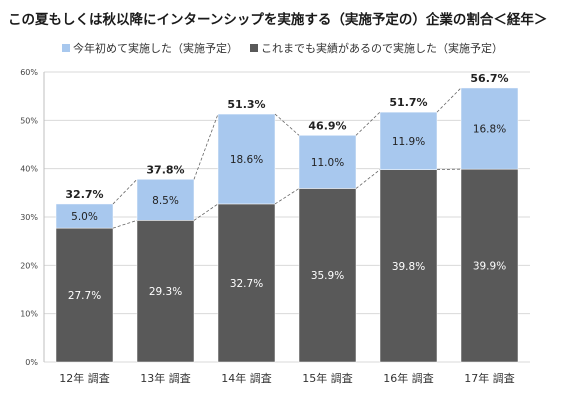  What do you see at coordinates (327, 125) in the screenshot?
I see `total-label: 46.9%` at bounding box center [327, 125].